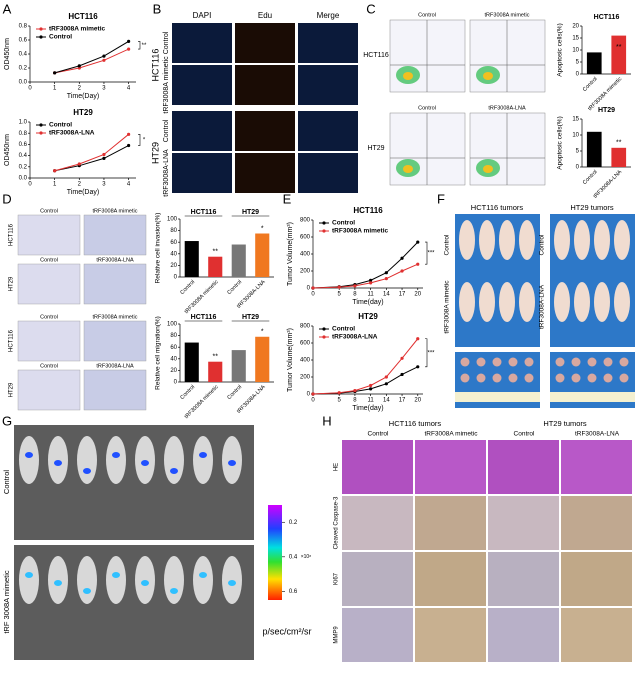  Describe the element at coordinates (23, 179) in the screenshot. I see `y-tick-label: 0.0` at that location.